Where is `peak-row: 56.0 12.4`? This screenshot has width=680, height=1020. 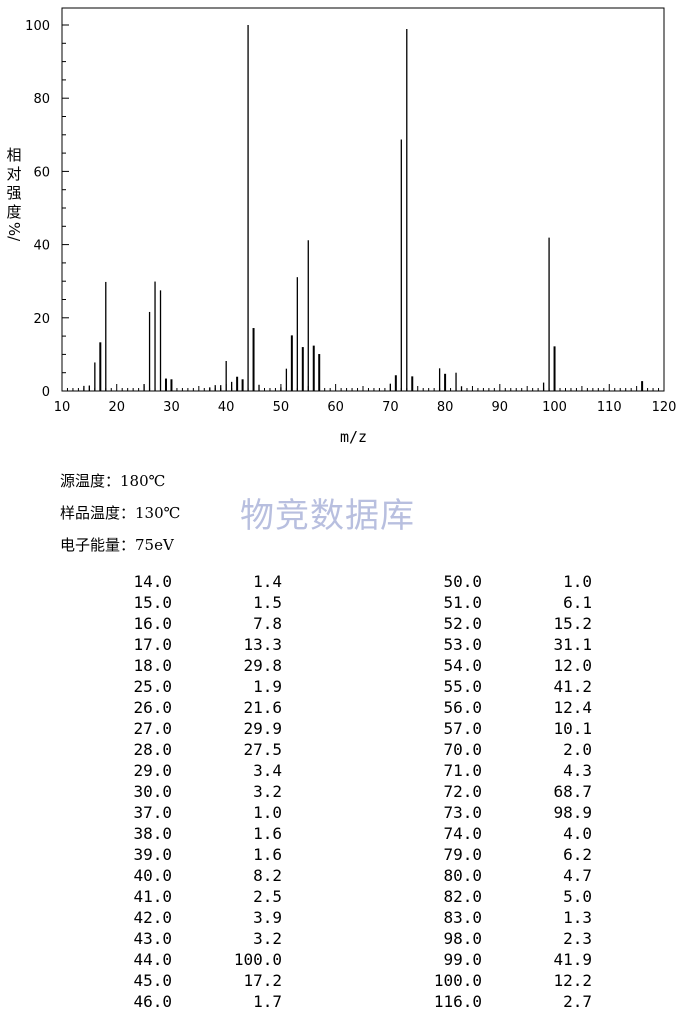
peak-row: 56.0 12.4 is located at coordinates (501, 707).